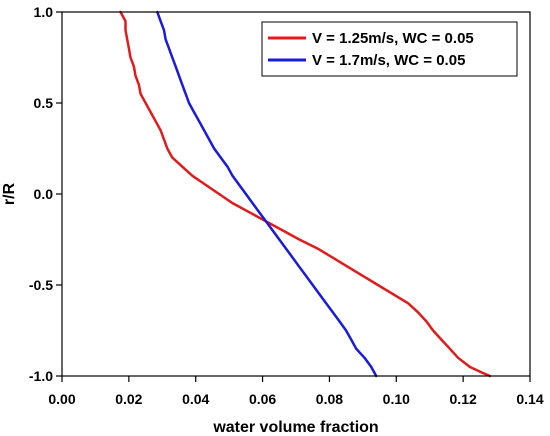 This screenshot has width=550, height=436. Describe the element at coordinates (262, 399) in the screenshot. I see `x-tick-label: 0.06` at that location.